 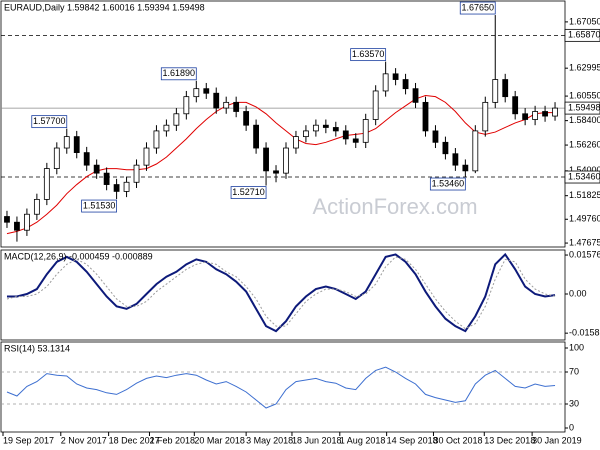 What do you see at coordinates (584, 68) in the screenshot?
I see `y-tick-label: 1.62995` at bounding box center [584, 68].